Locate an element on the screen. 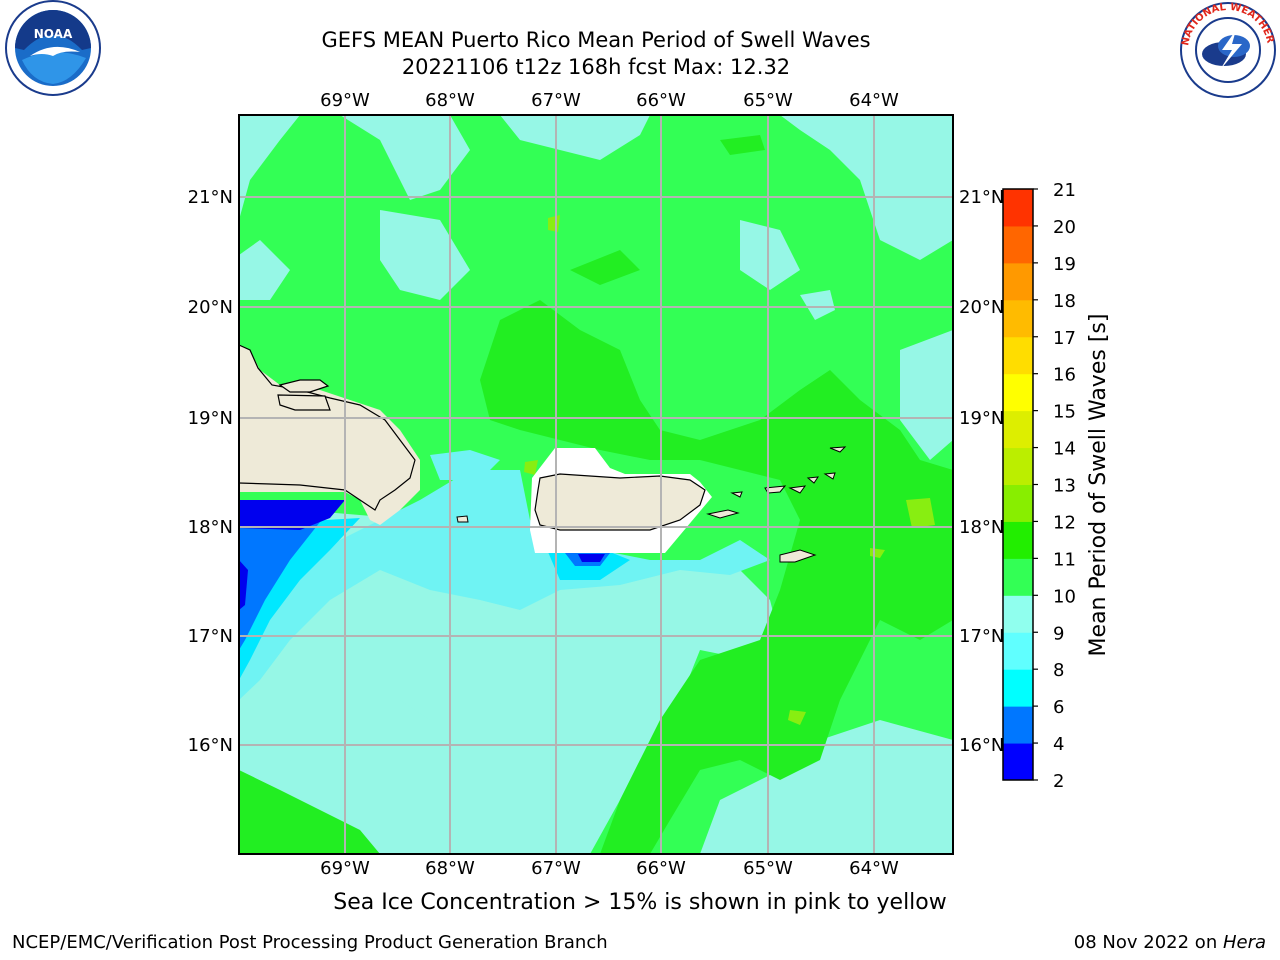  colorbar-label: Mean Period of Swell Waves [s] is located at coordinates (1098, 485).